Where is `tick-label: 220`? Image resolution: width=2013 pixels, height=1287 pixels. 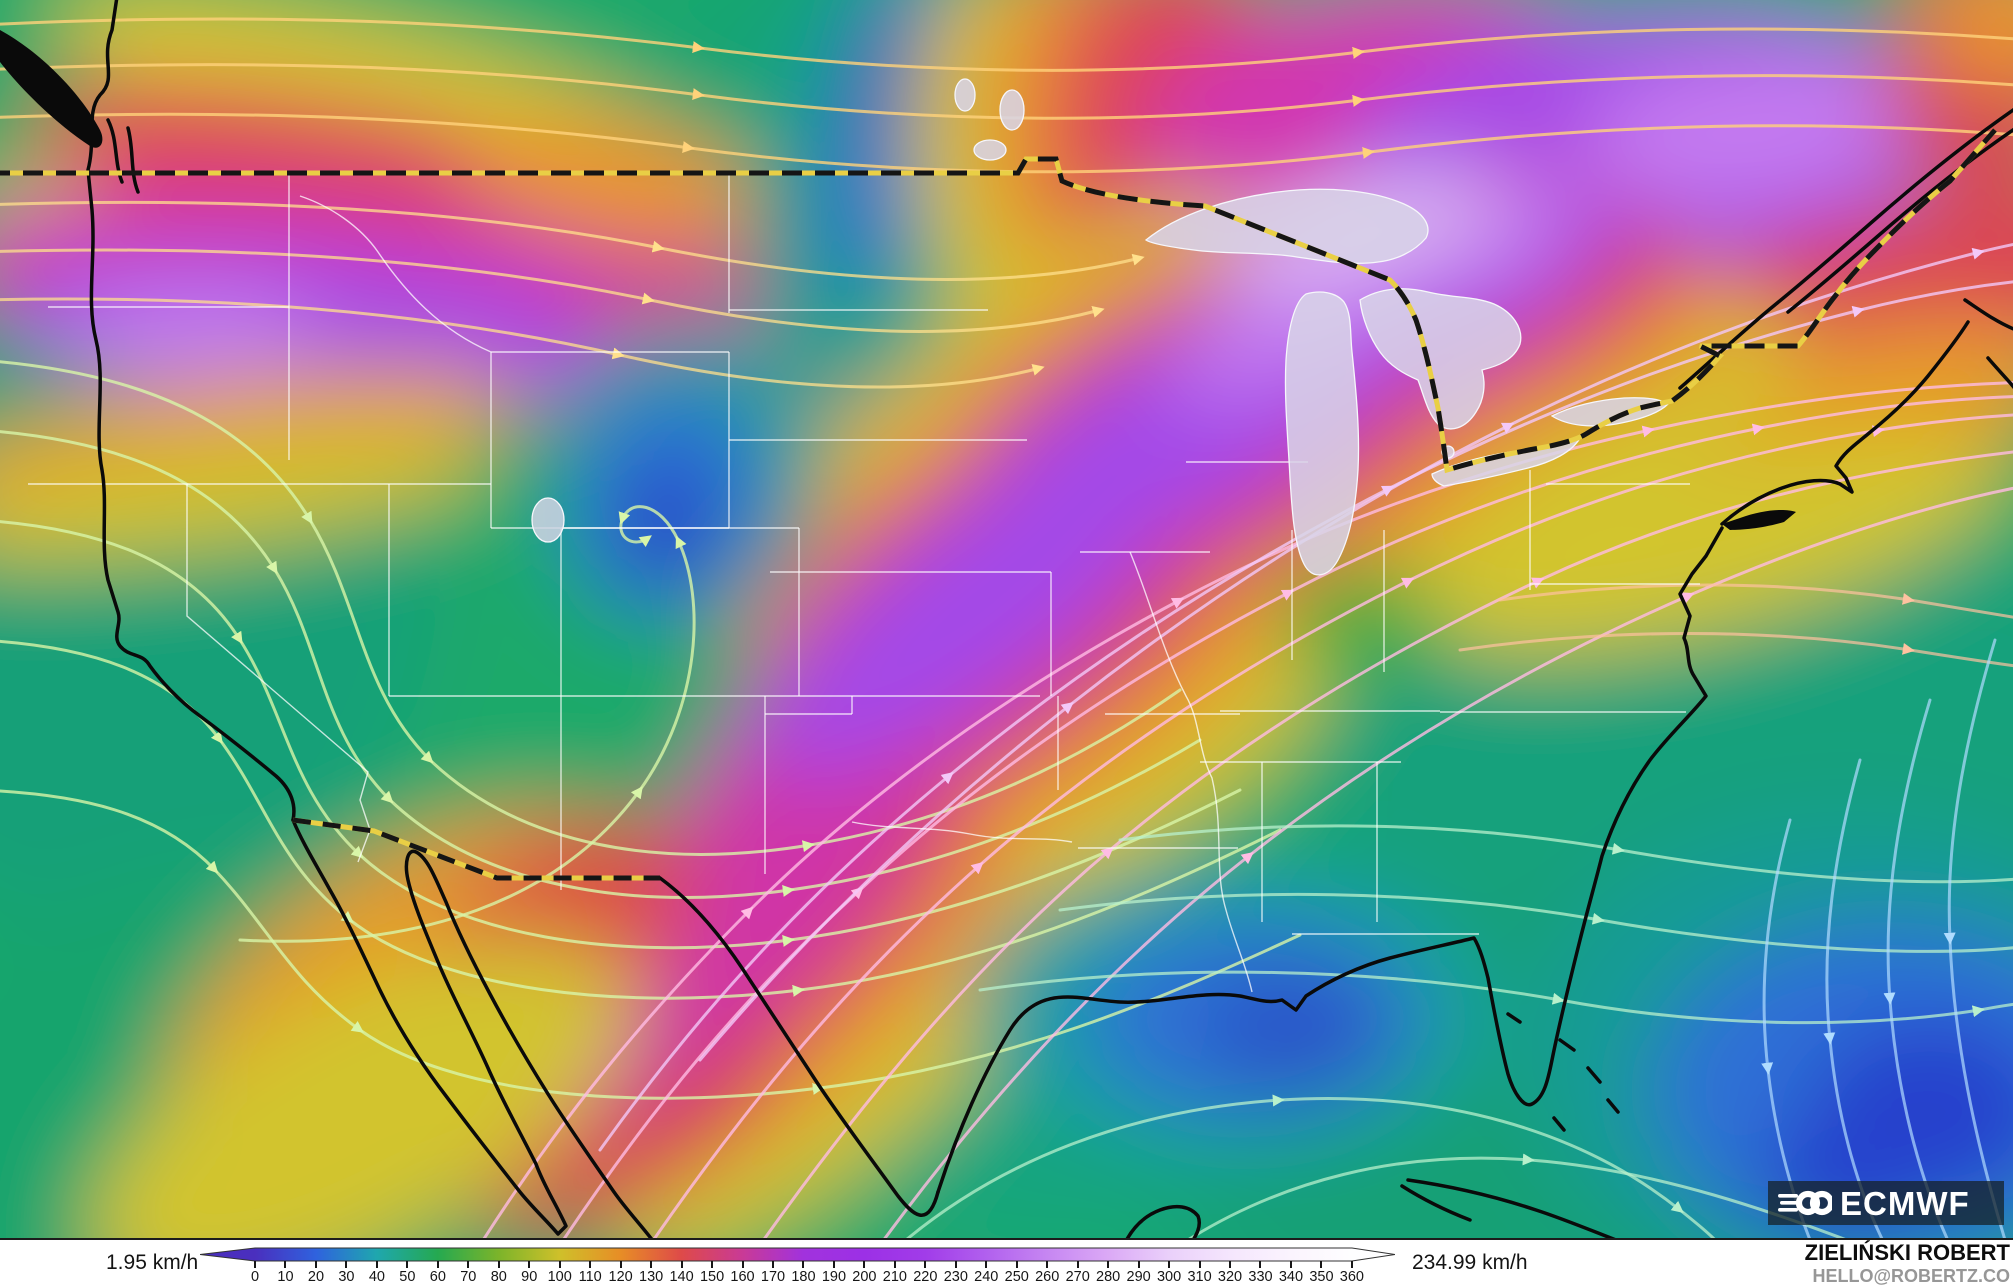 tick-label: 220 is located at coordinates (925, 1277).